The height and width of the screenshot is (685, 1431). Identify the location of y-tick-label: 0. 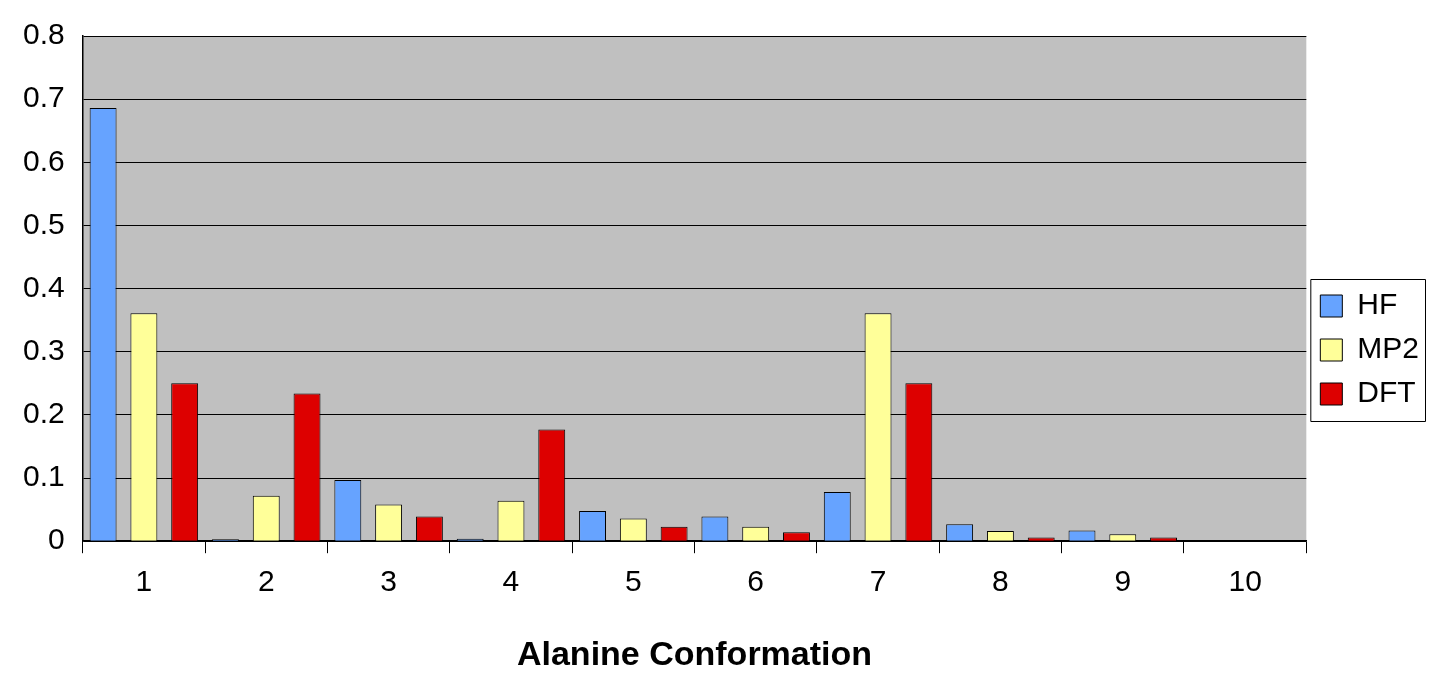
(56, 539).